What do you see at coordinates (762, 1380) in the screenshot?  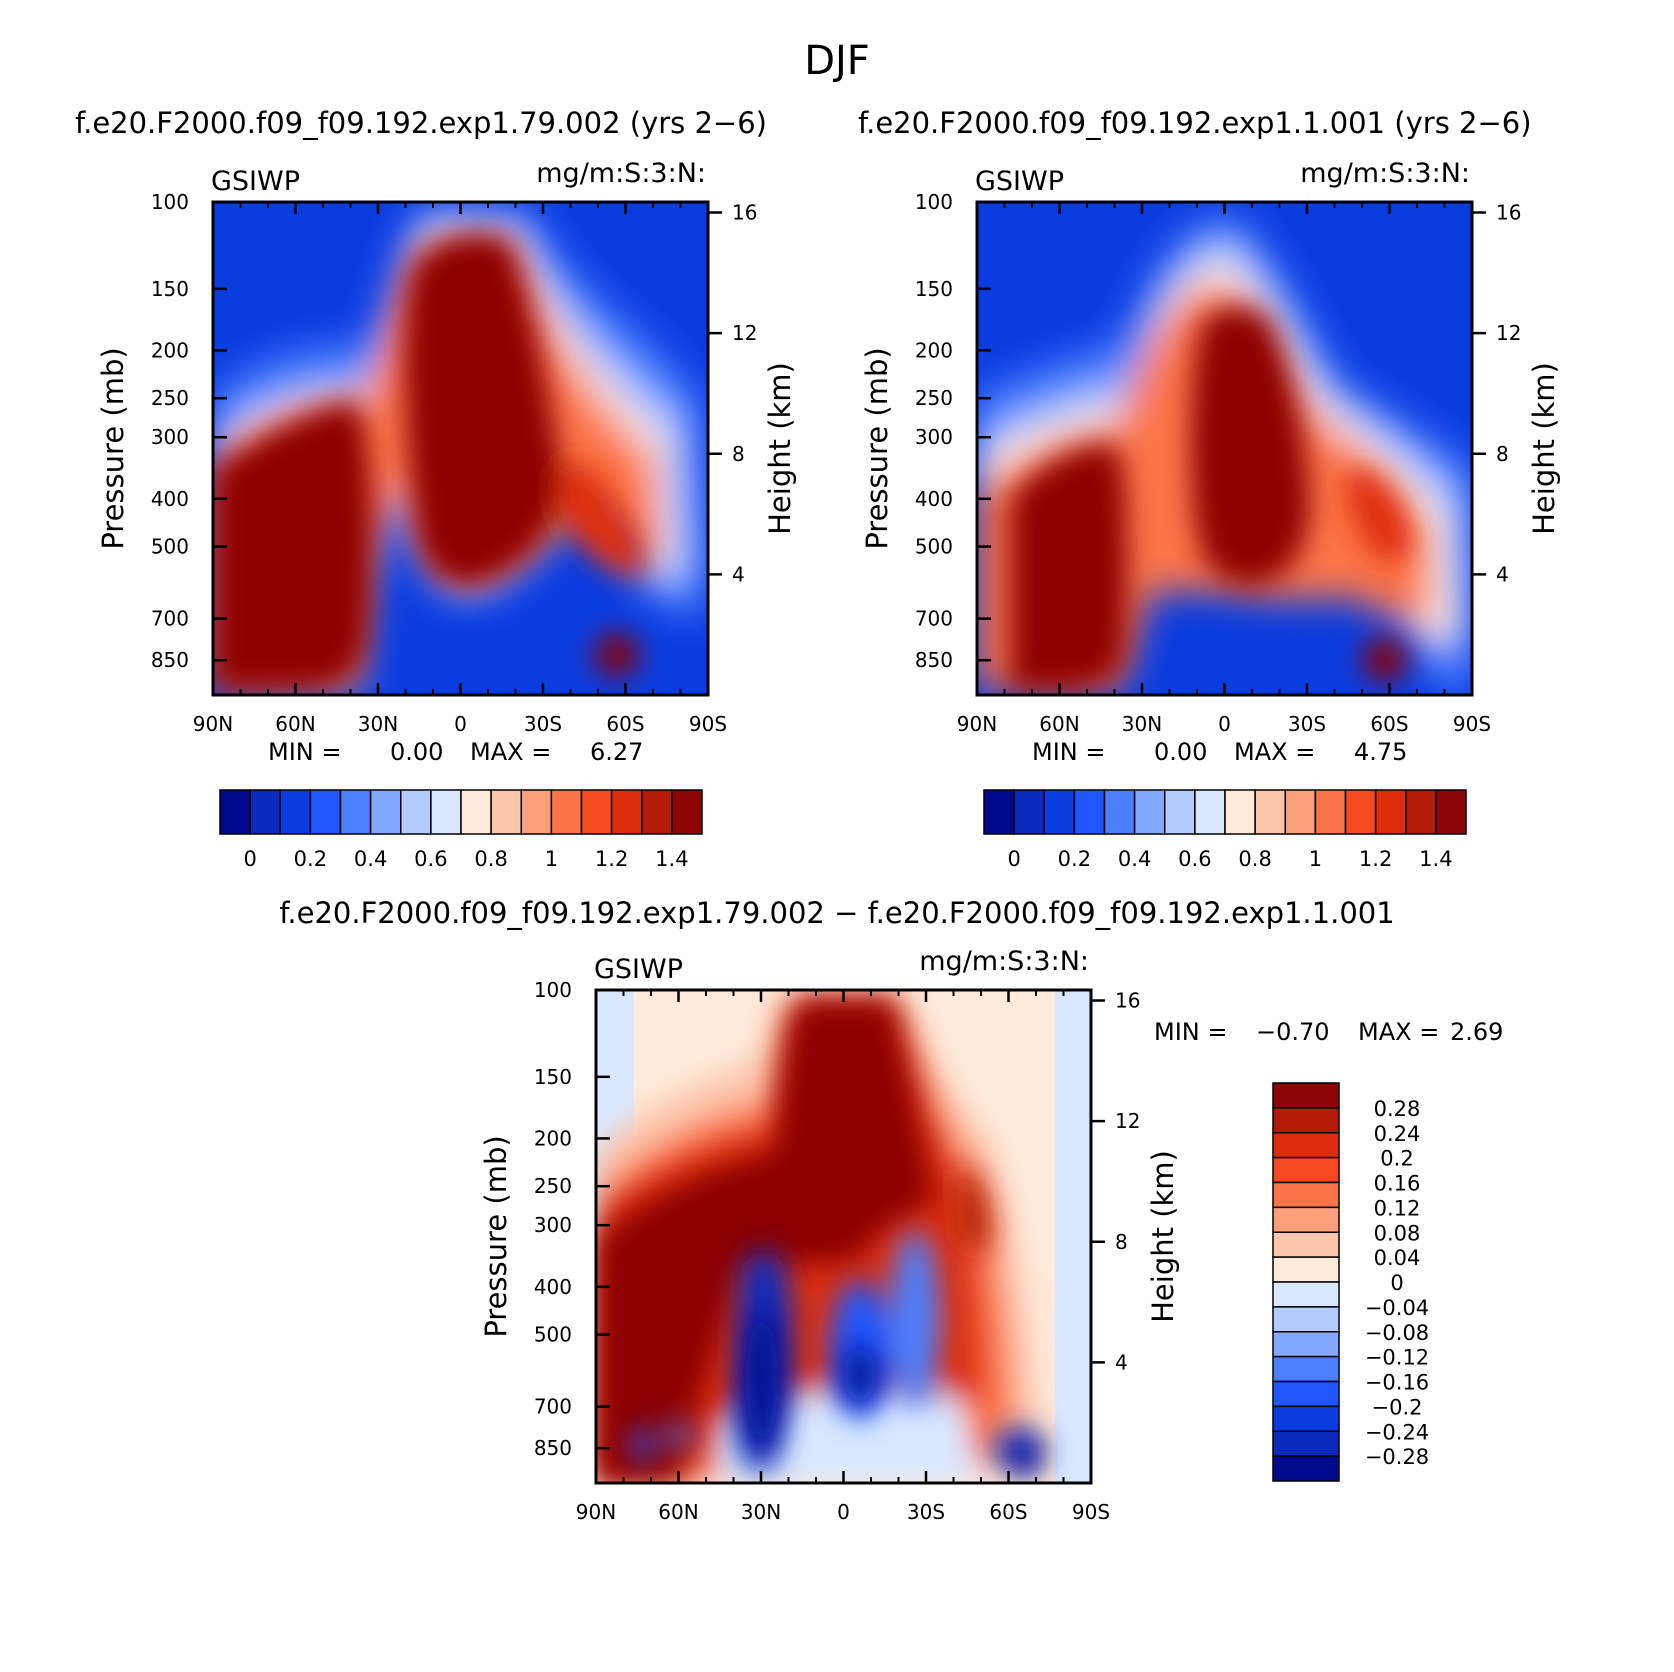 I see `bottom-core-blue-left` at bounding box center [762, 1380].